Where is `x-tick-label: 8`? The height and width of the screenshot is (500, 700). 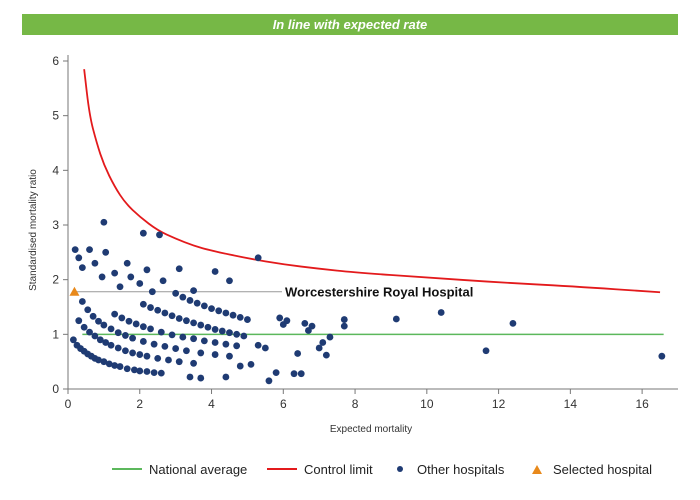 x-tick-label: 8 is located at coordinates (355, 404).